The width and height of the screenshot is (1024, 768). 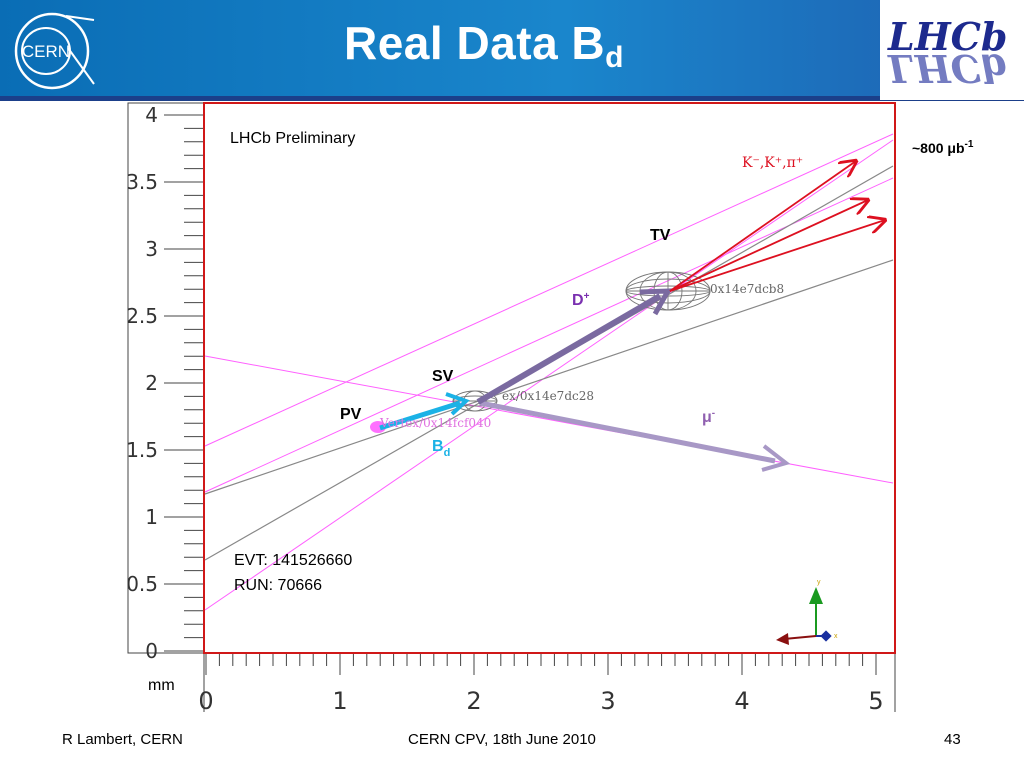 What do you see at coordinates (161, 685) in the screenshot?
I see `unit-label: mm` at bounding box center [161, 685].